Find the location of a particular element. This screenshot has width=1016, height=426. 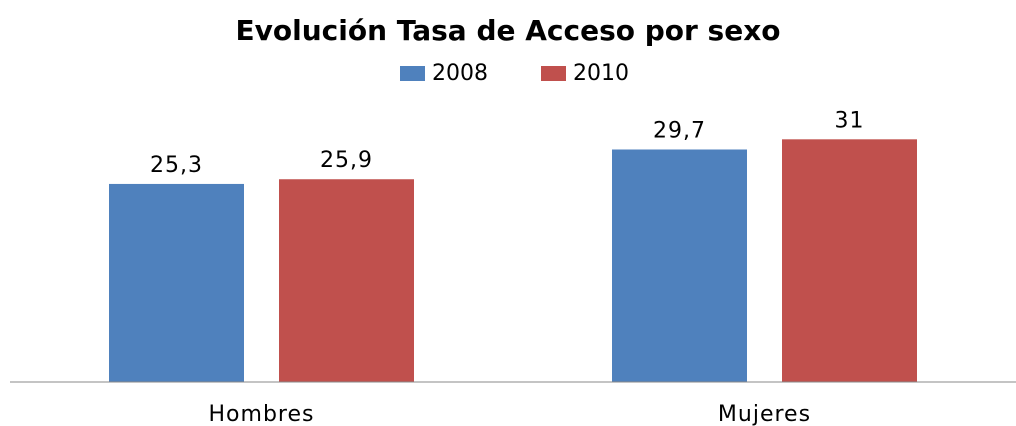

legend-label: 2008 is located at coordinates (460, 73).